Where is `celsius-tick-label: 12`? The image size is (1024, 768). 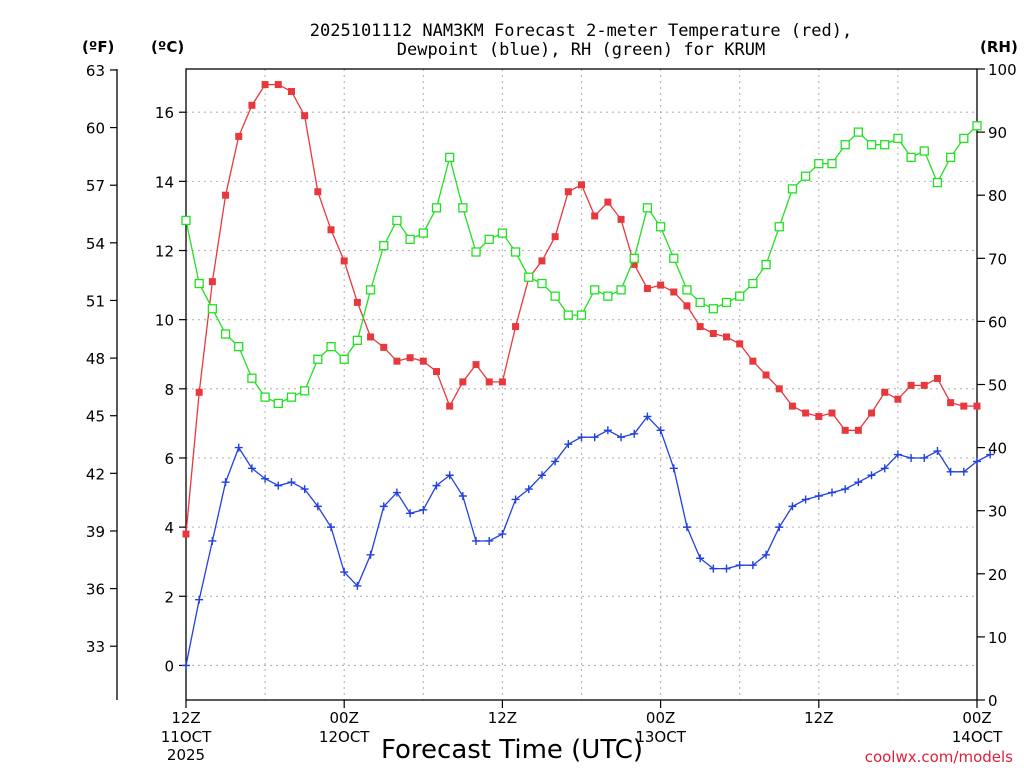 celsius-tick-label: 12 is located at coordinates (164, 252).